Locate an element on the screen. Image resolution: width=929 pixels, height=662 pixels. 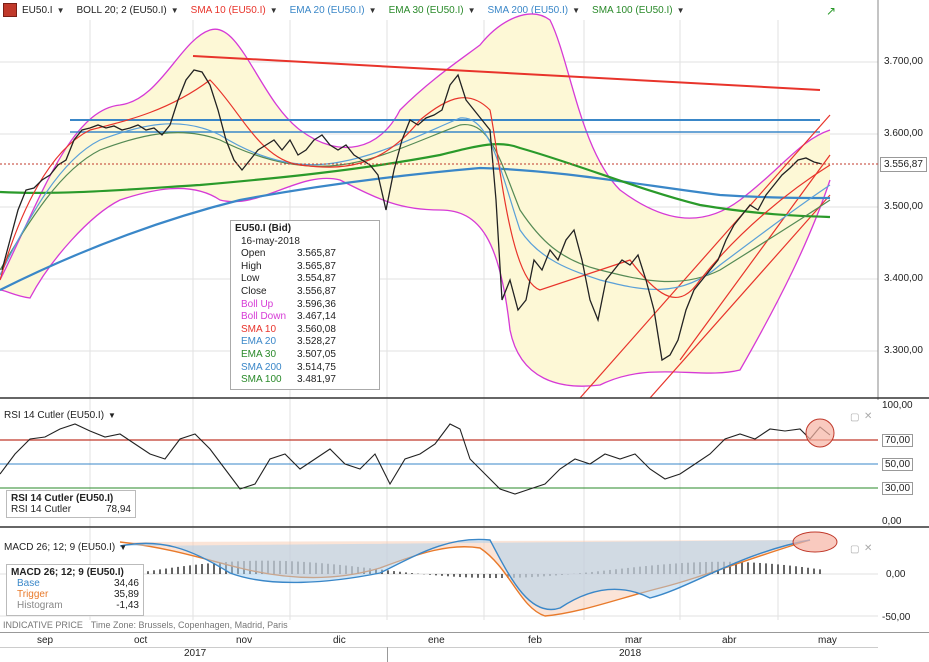
data-box-key: SMA 10 is located at coordinates (259, 329).